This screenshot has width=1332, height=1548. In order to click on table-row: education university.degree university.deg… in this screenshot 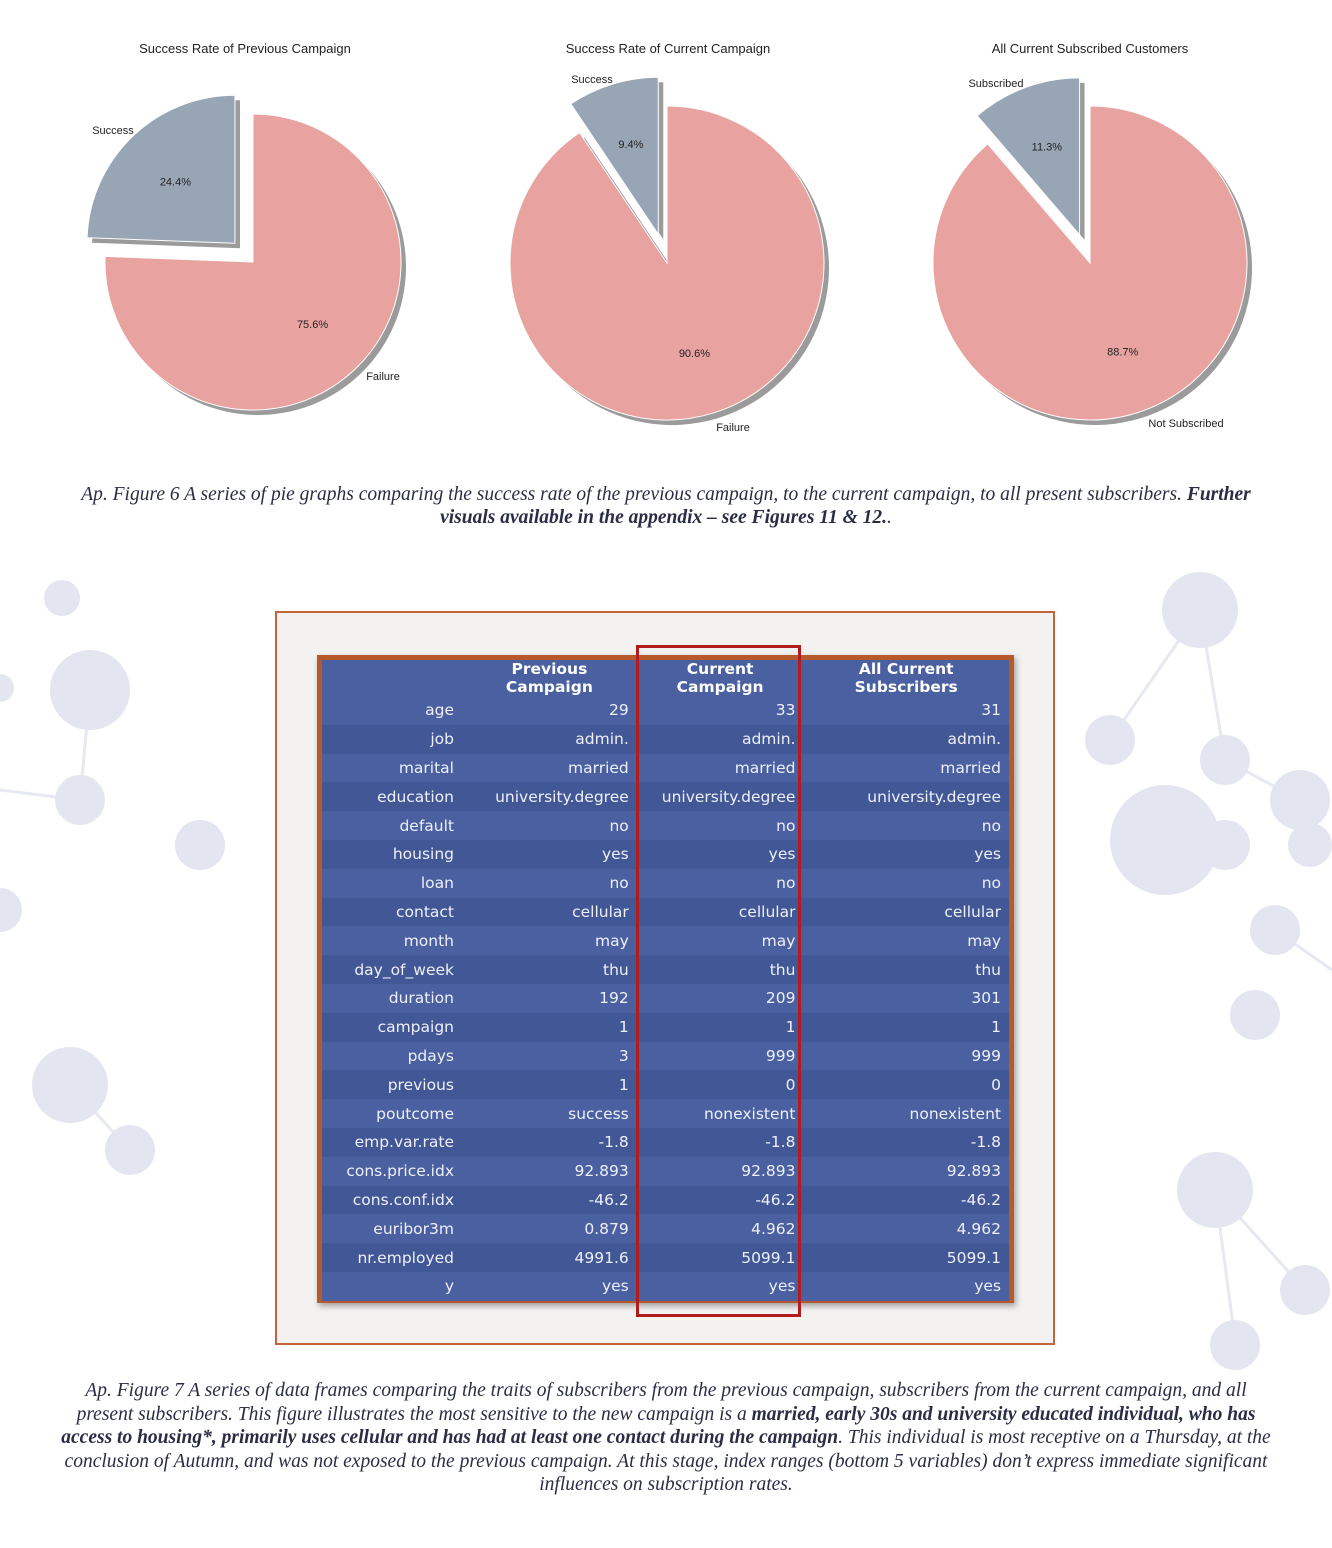, I will do `click(665, 797)`.